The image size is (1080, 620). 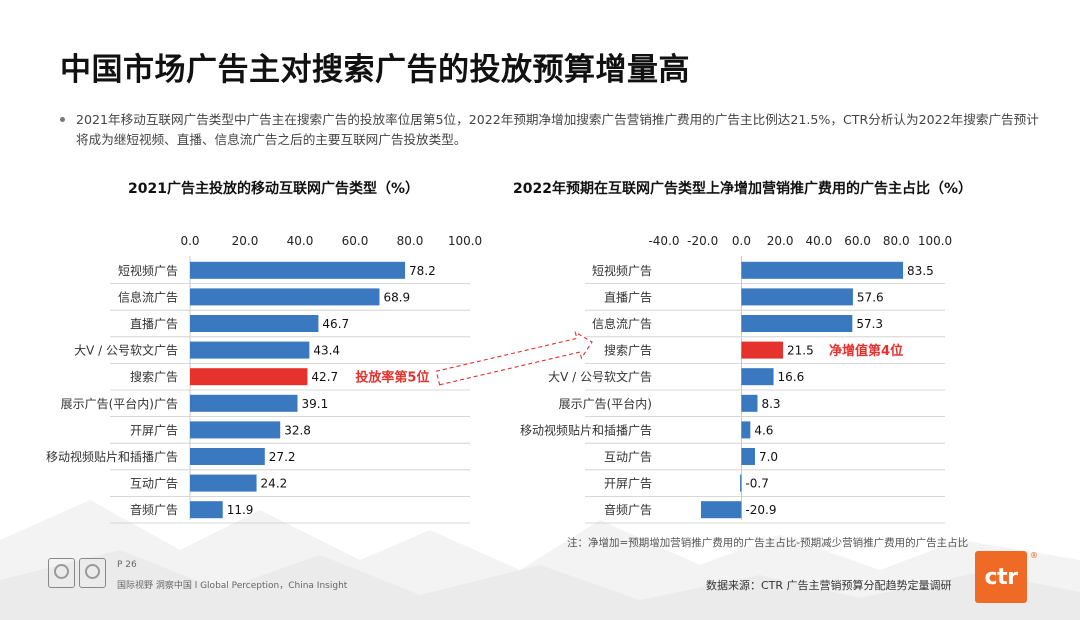 I want to click on chart2-annotation: 净增值第4位, so click(x=866, y=351).